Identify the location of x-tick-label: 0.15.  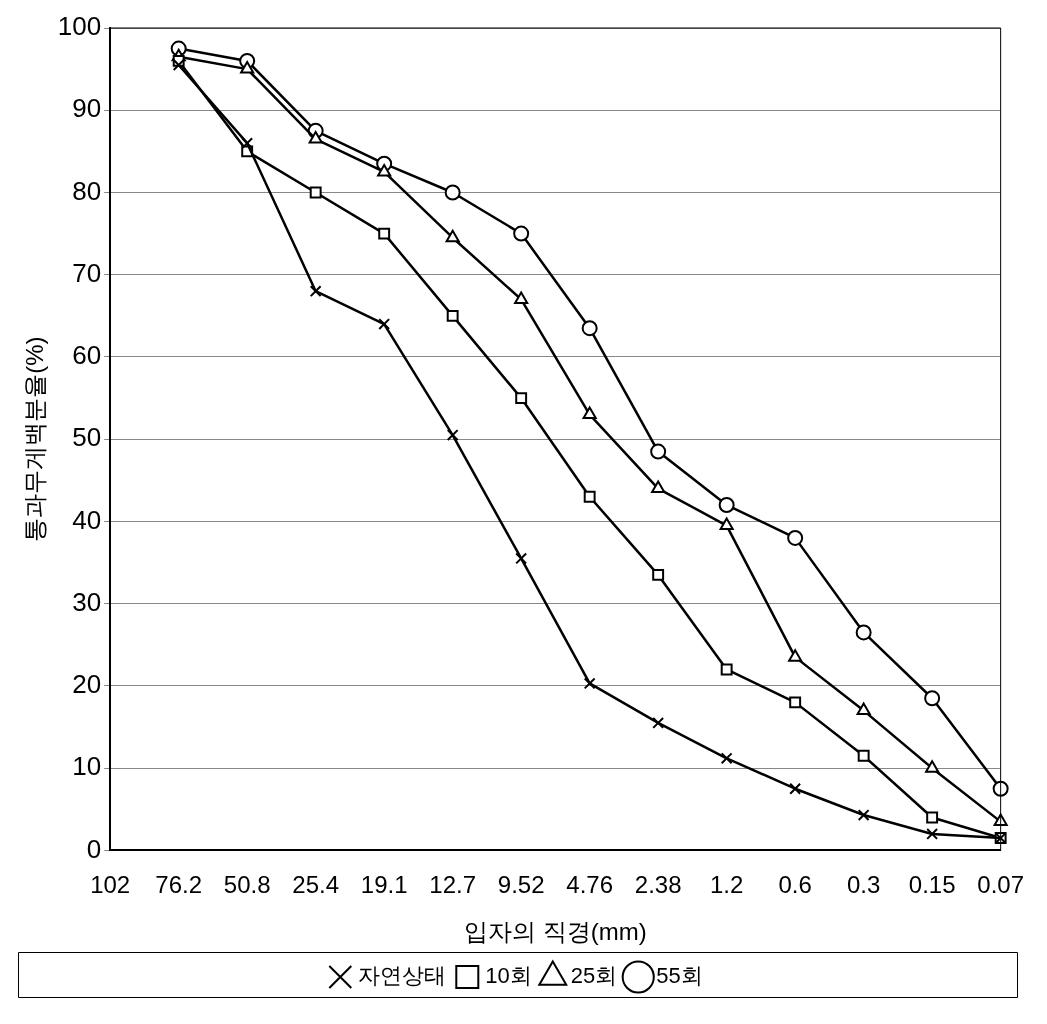
(932, 885).